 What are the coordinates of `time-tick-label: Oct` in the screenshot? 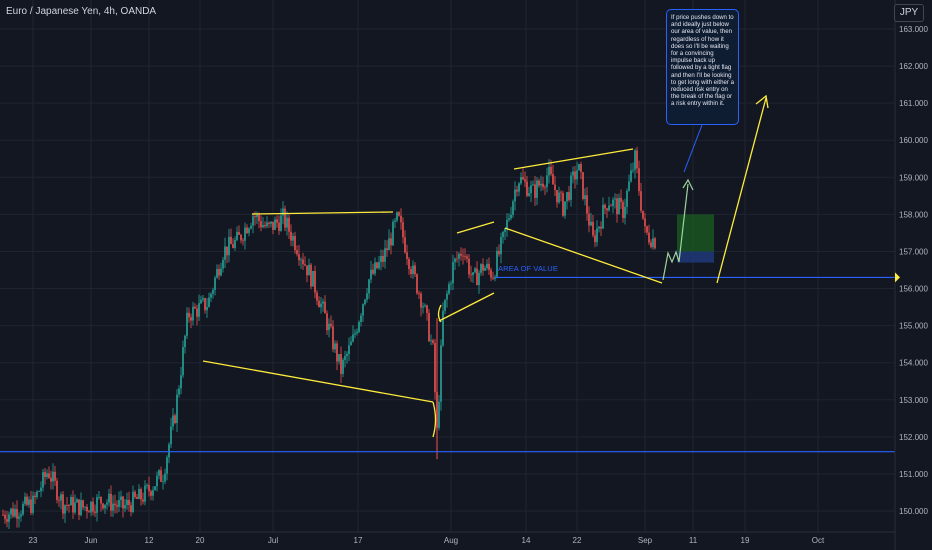 It's located at (818, 540).